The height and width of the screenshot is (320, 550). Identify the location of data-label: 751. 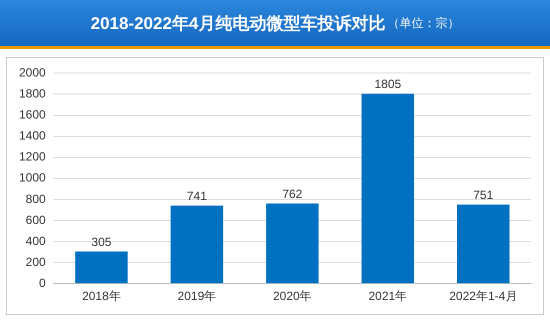
(483, 195).